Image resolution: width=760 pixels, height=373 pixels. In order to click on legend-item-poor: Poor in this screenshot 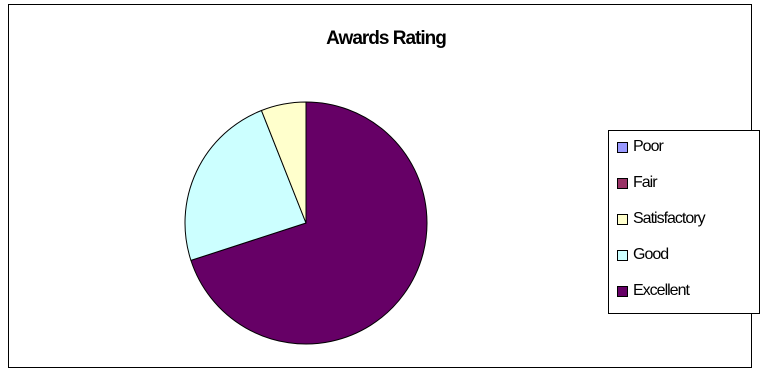, I will do `click(640, 147)`.